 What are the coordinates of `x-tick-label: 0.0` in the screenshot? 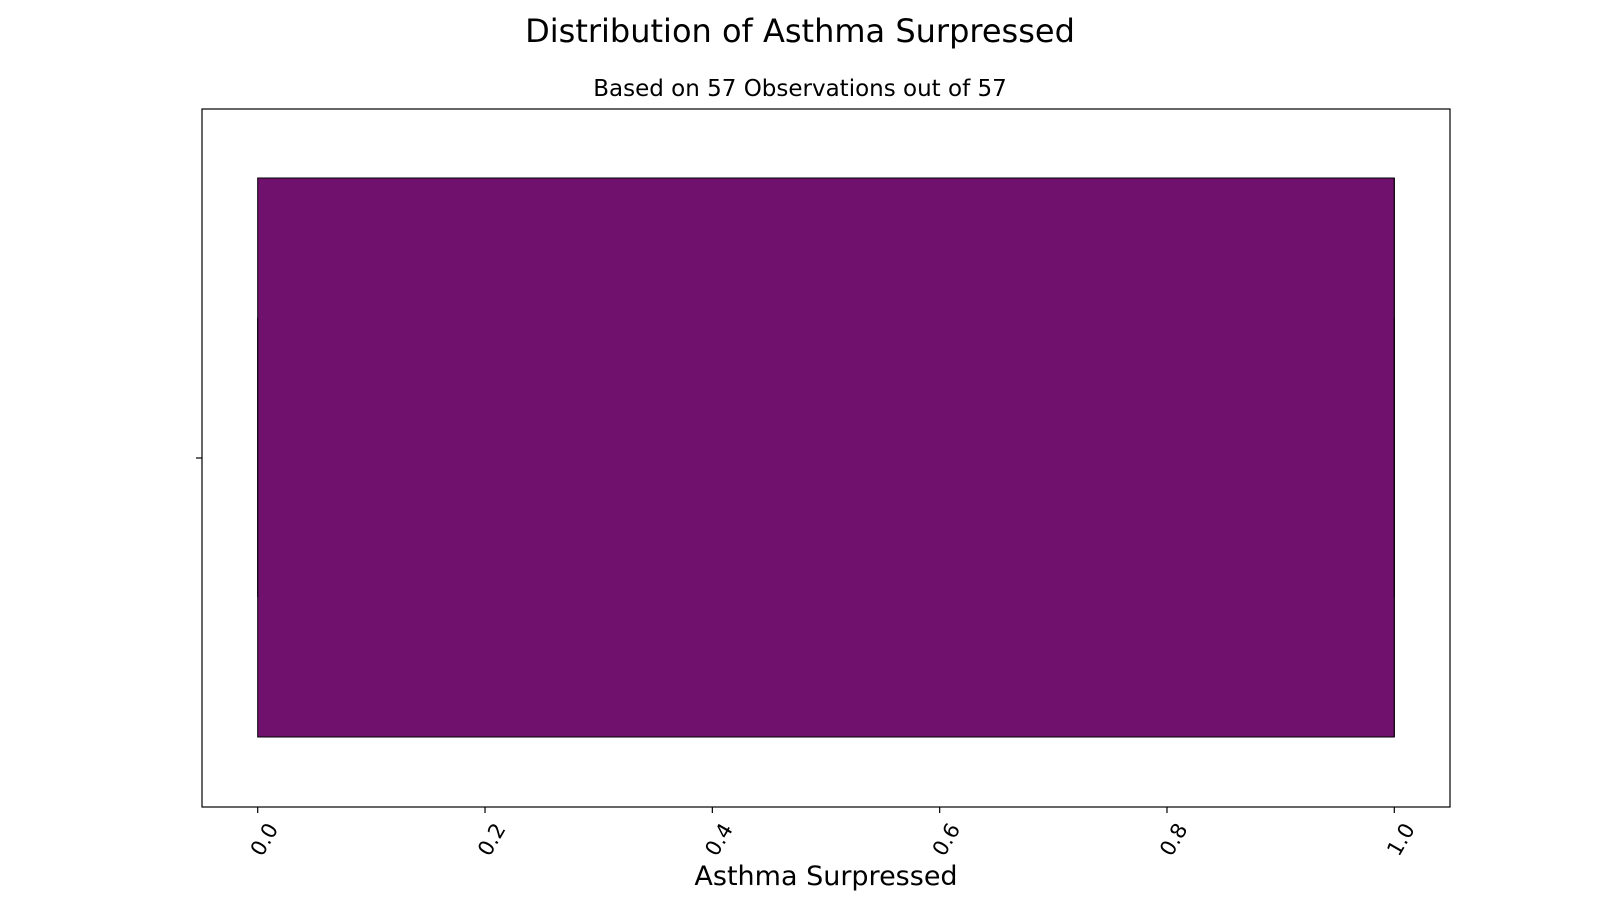 It's located at (264, 839).